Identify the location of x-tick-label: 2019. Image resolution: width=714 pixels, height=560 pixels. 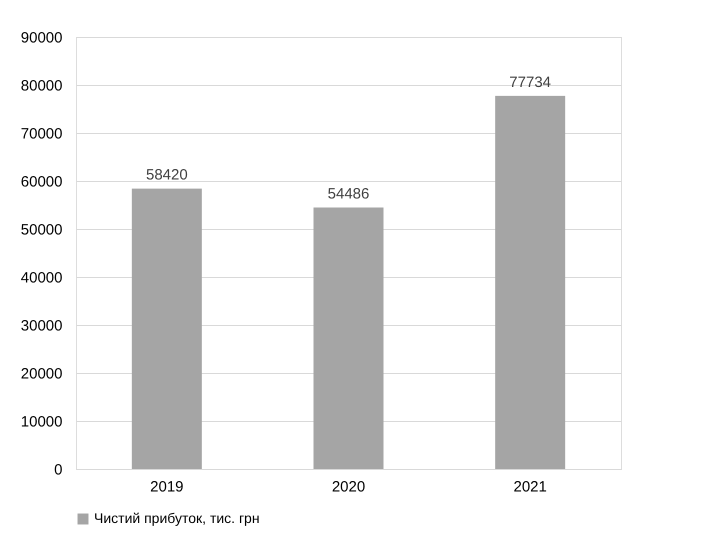
(167, 487).